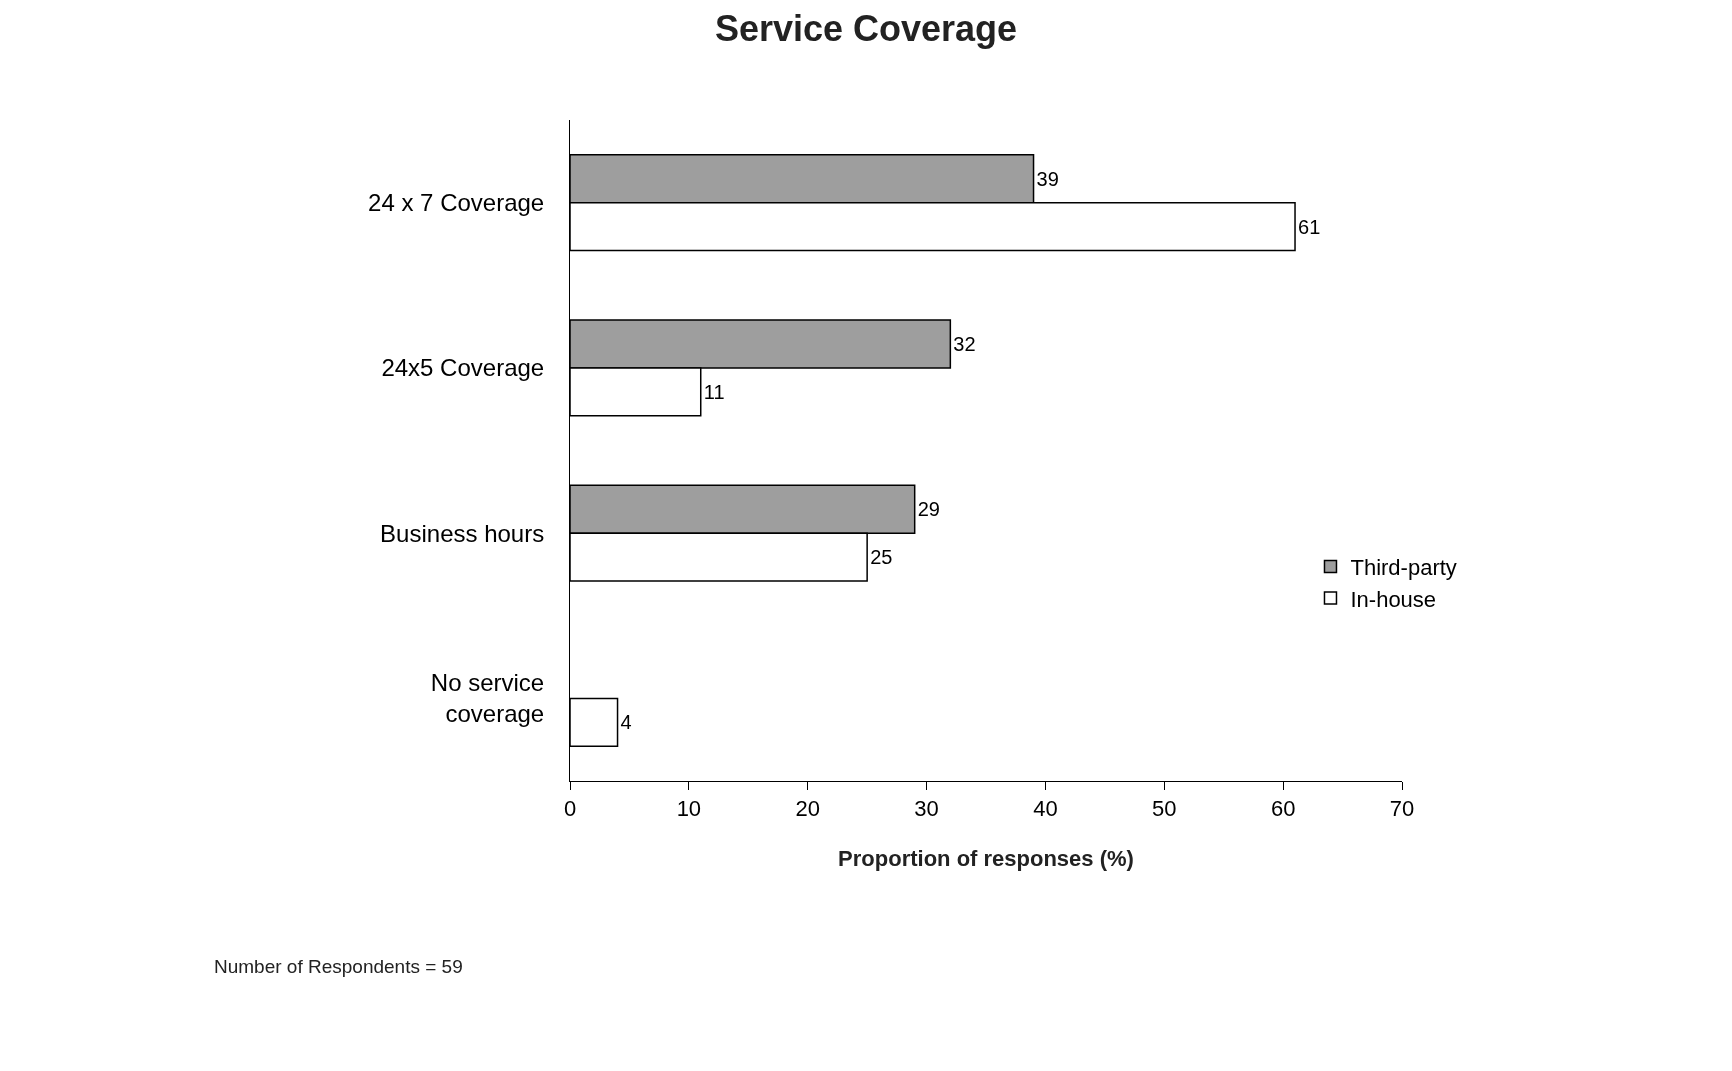 This screenshot has width=1732, height=1071. Describe the element at coordinates (689, 809) in the screenshot. I see `x-tick-label: 10` at that location.